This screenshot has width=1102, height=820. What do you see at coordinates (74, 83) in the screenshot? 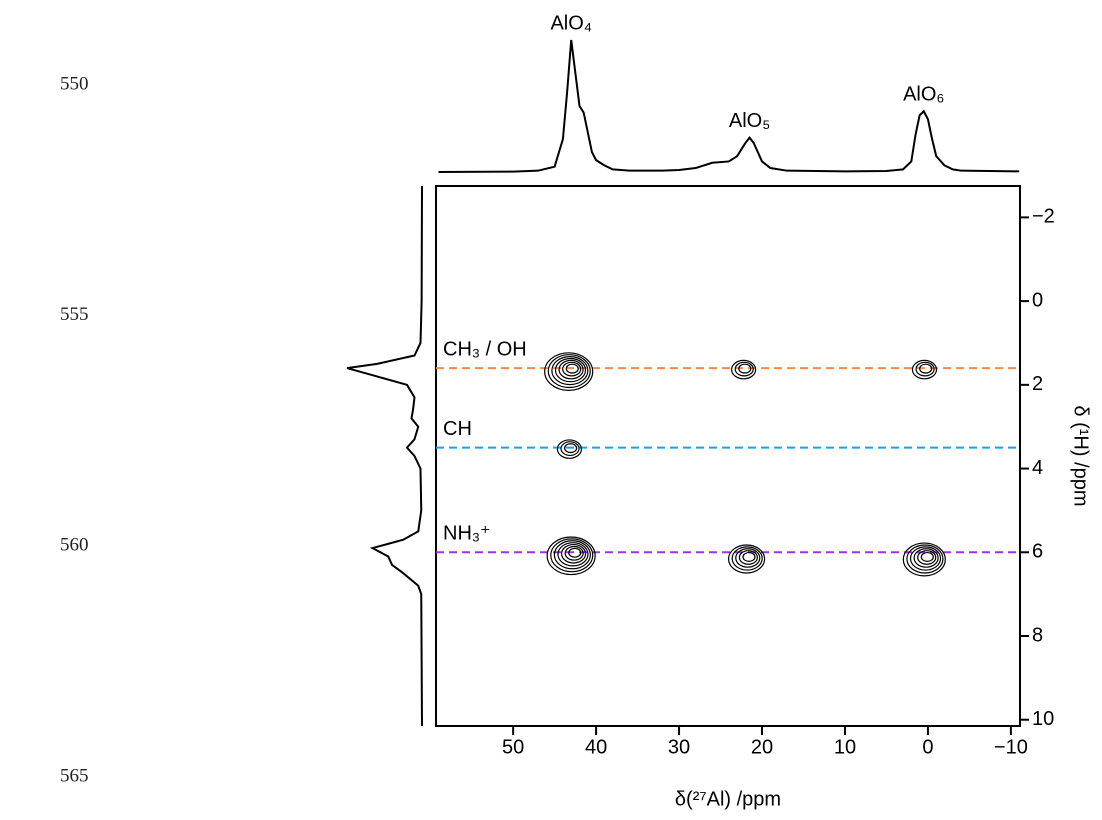
I see `side-tick-label: 550` at bounding box center [74, 83].